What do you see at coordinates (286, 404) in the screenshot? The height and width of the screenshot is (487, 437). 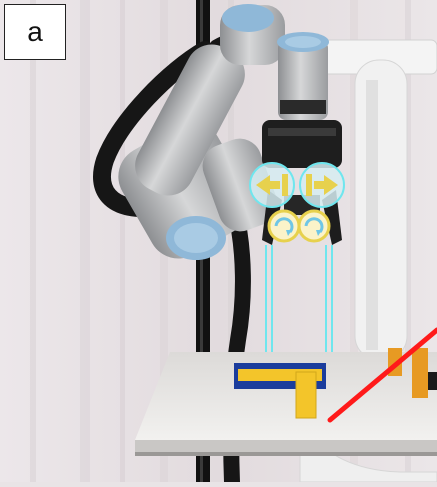 I see `table` at bounding box center [286, 404].